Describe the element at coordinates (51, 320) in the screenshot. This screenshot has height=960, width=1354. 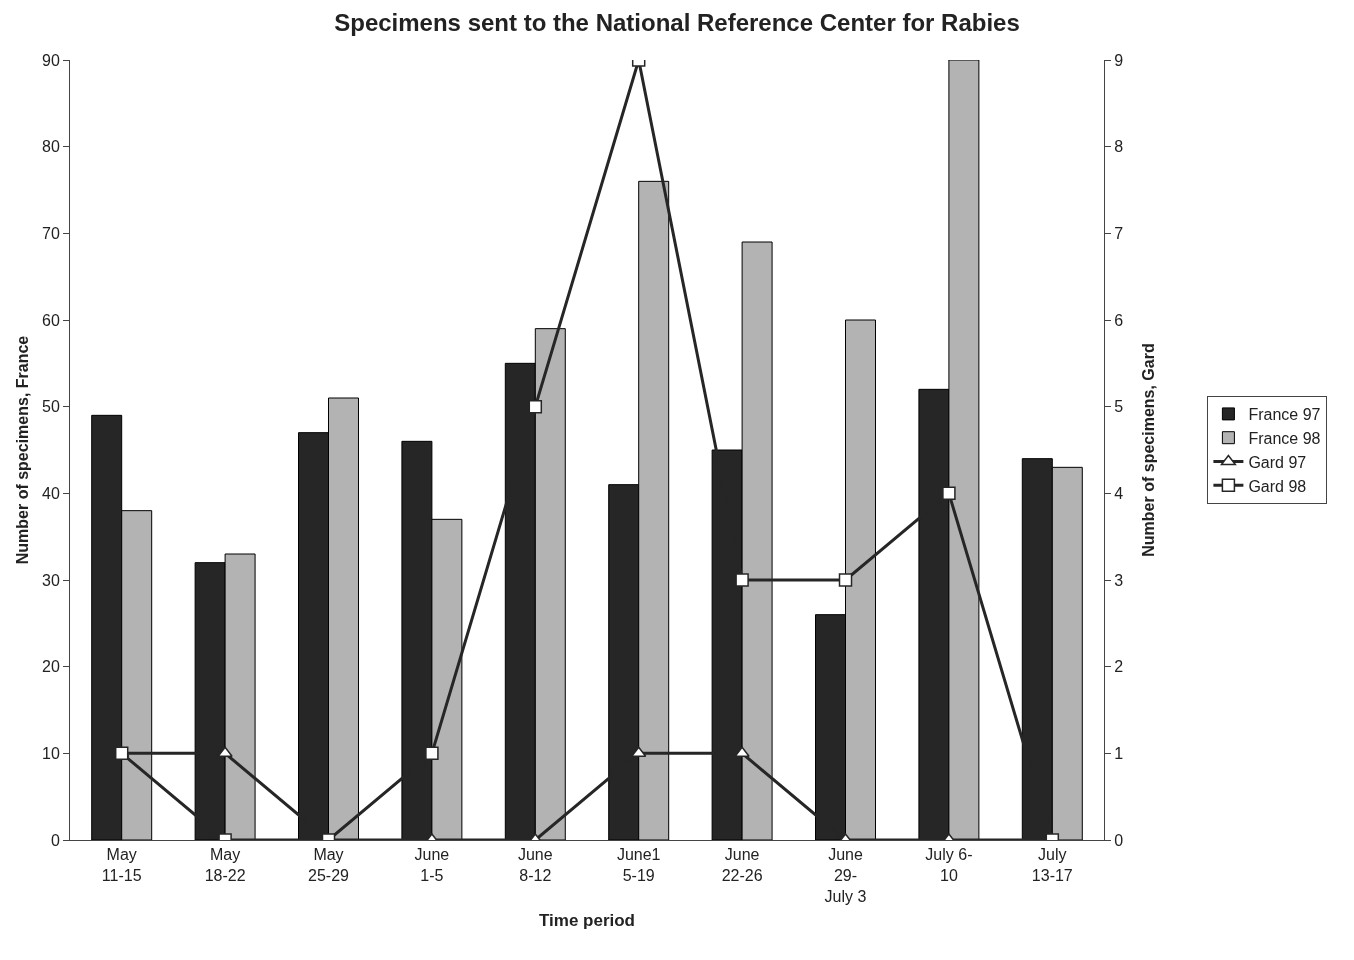
I see `y-tick-label: 60` at that location.